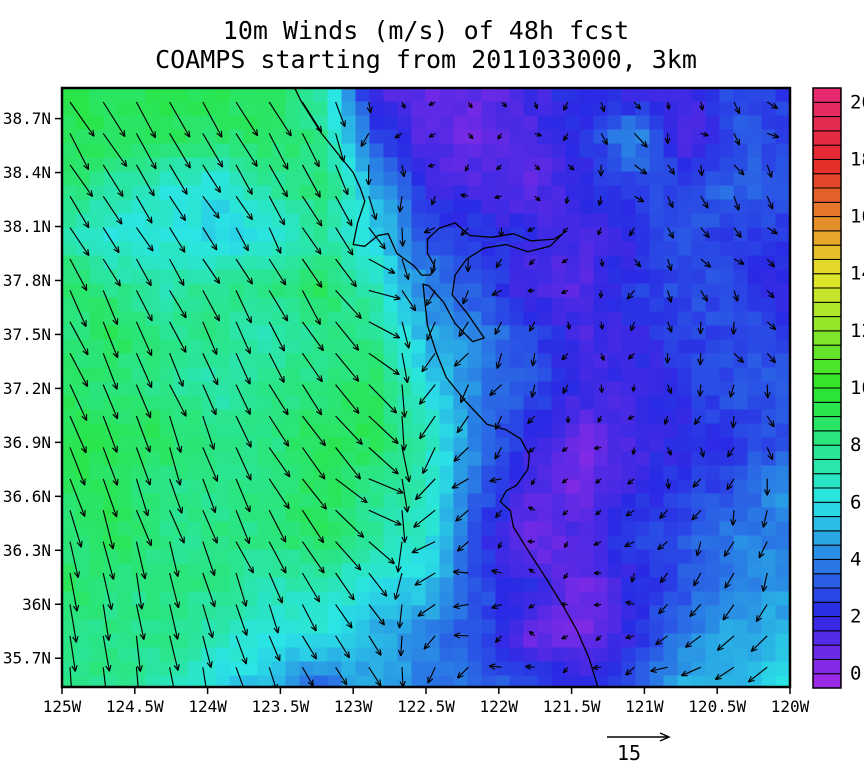 Image resolution: width=864 pixels, height=770 pixels. What do you see at coordinates (855, 502) in the screenshot?
I see `colorbar-tick-label: 6` at bounding box center [855, 502].